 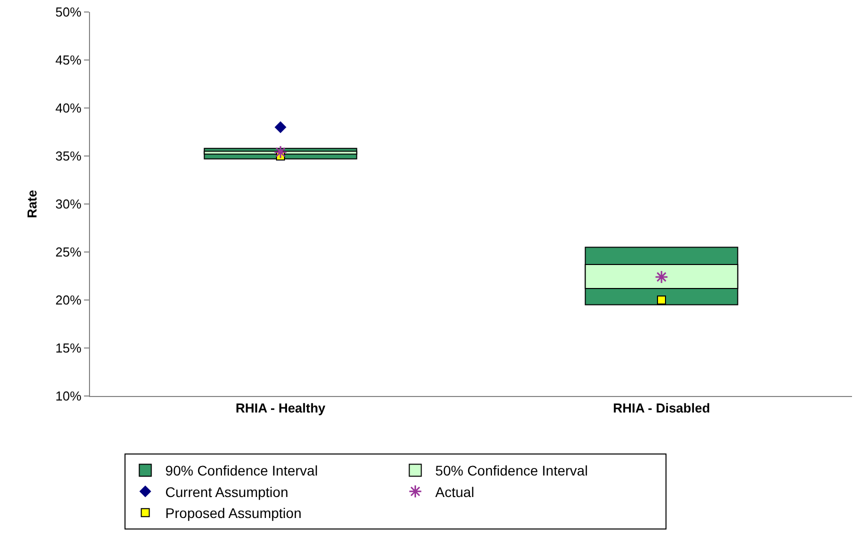 I want to click on y-tick-label: 50%, so click(x=68, y=12).